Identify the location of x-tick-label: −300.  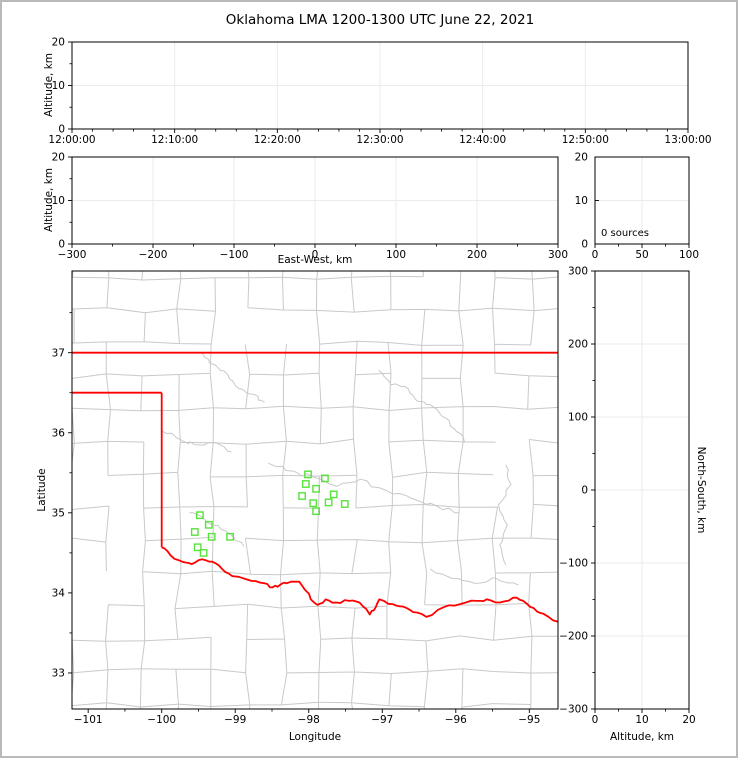
(72, 255).